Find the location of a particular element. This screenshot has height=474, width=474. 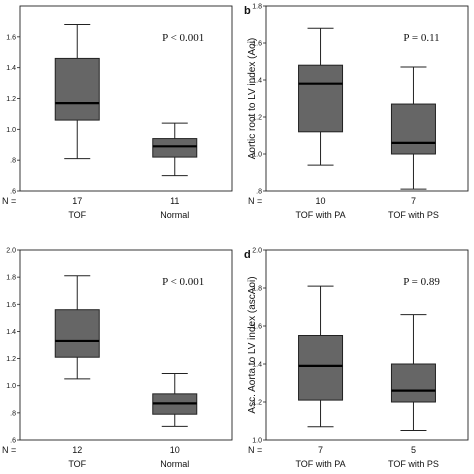

p-value-label: P = 0.89 is located at coordinates (421, 282).